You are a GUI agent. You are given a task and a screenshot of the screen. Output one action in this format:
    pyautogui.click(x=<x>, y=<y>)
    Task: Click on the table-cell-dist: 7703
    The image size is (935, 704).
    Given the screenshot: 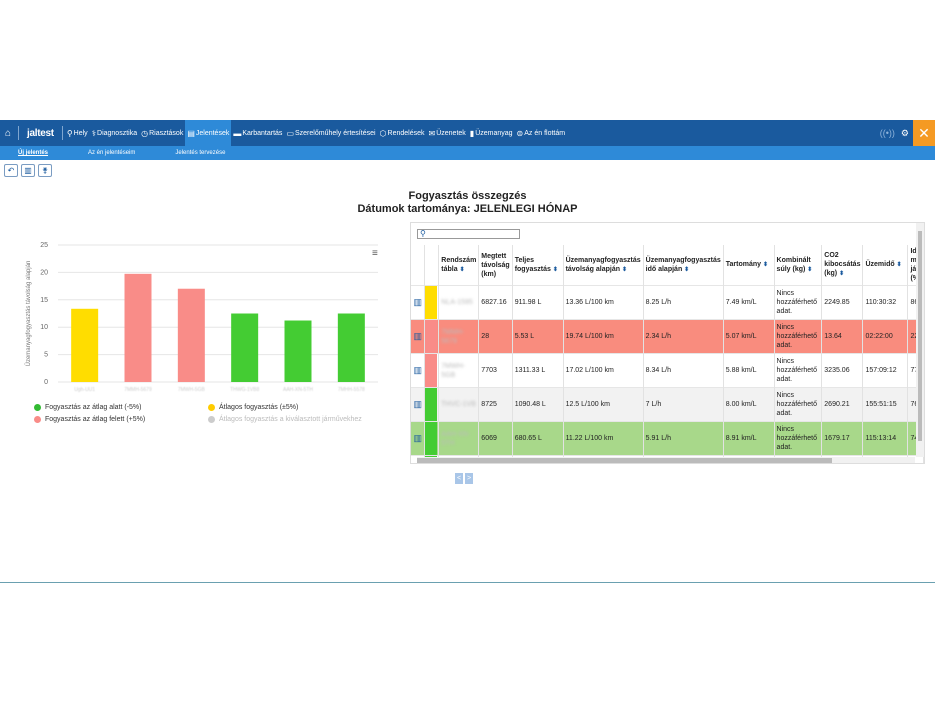 What is the action you would take?
    pyautogui.click(x=495, y=370)
    